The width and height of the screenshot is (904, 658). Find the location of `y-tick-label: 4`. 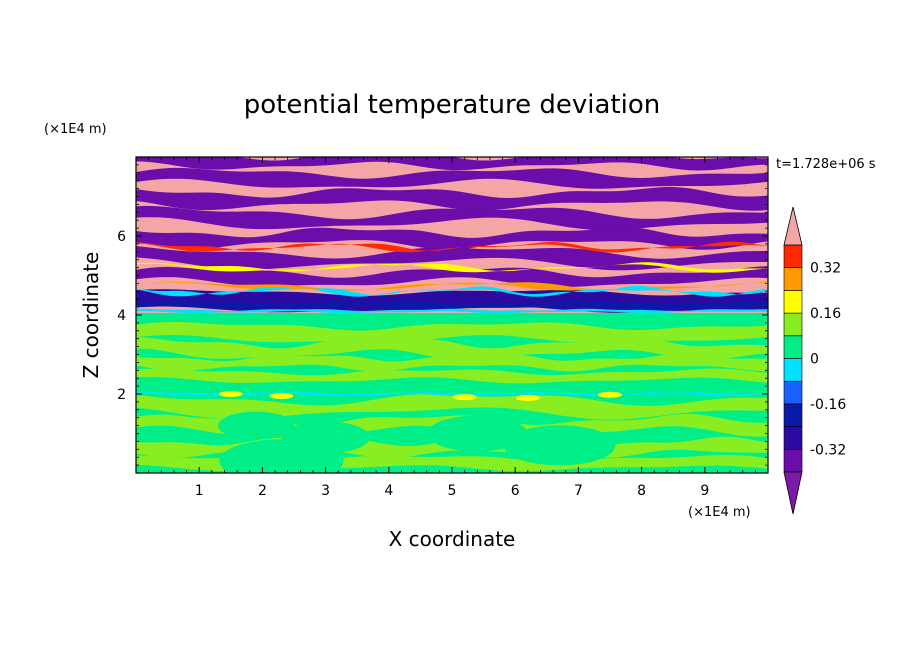

y-tick-label: 4 is located at coordinates (121, 316).